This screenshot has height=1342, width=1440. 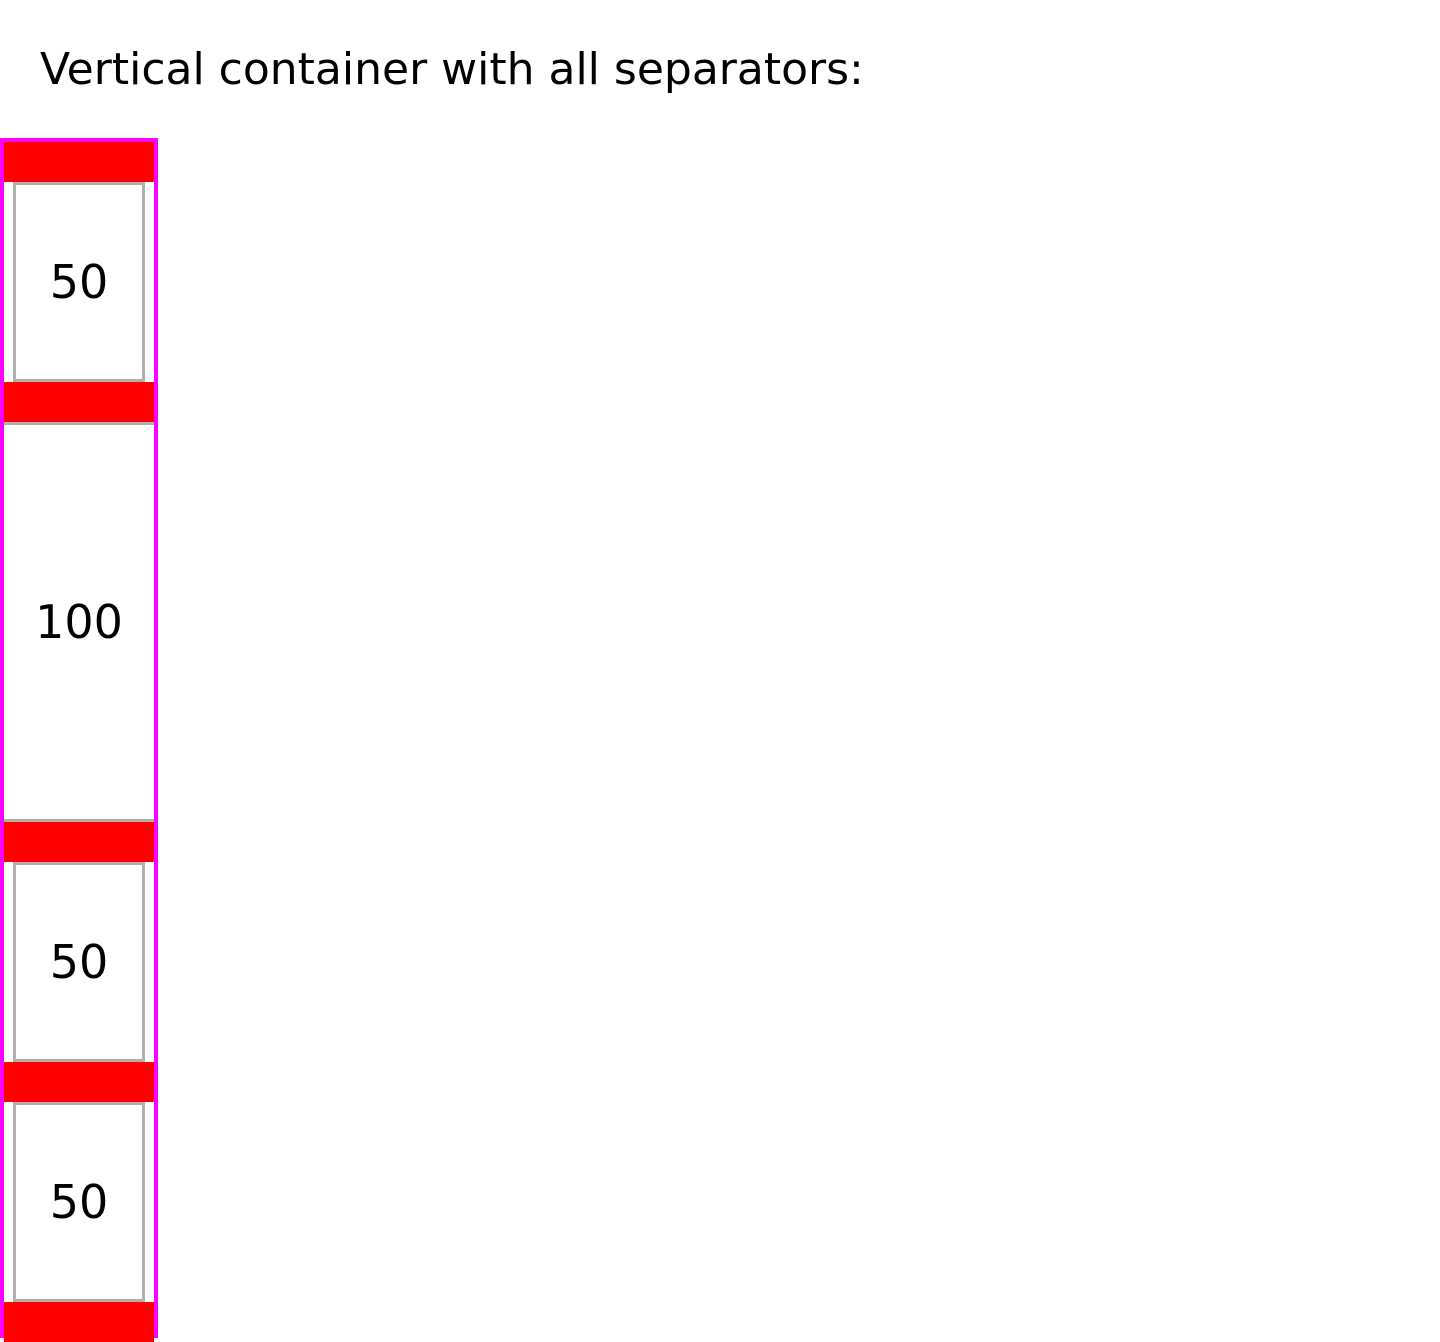 I want to click on vertical-container: 50 100 50 50, so click(x=79, y=740).